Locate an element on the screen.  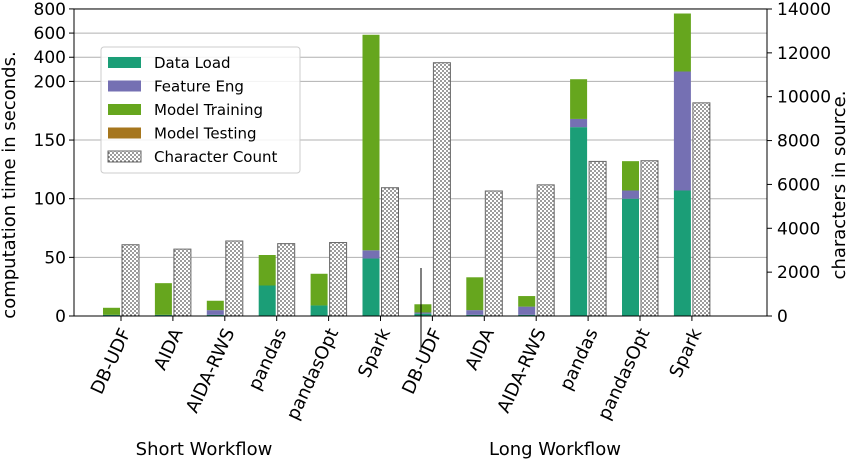
left-axis-ticks: 0 50 100 150 200 400 600 800 is located at coordinates (54, 163).